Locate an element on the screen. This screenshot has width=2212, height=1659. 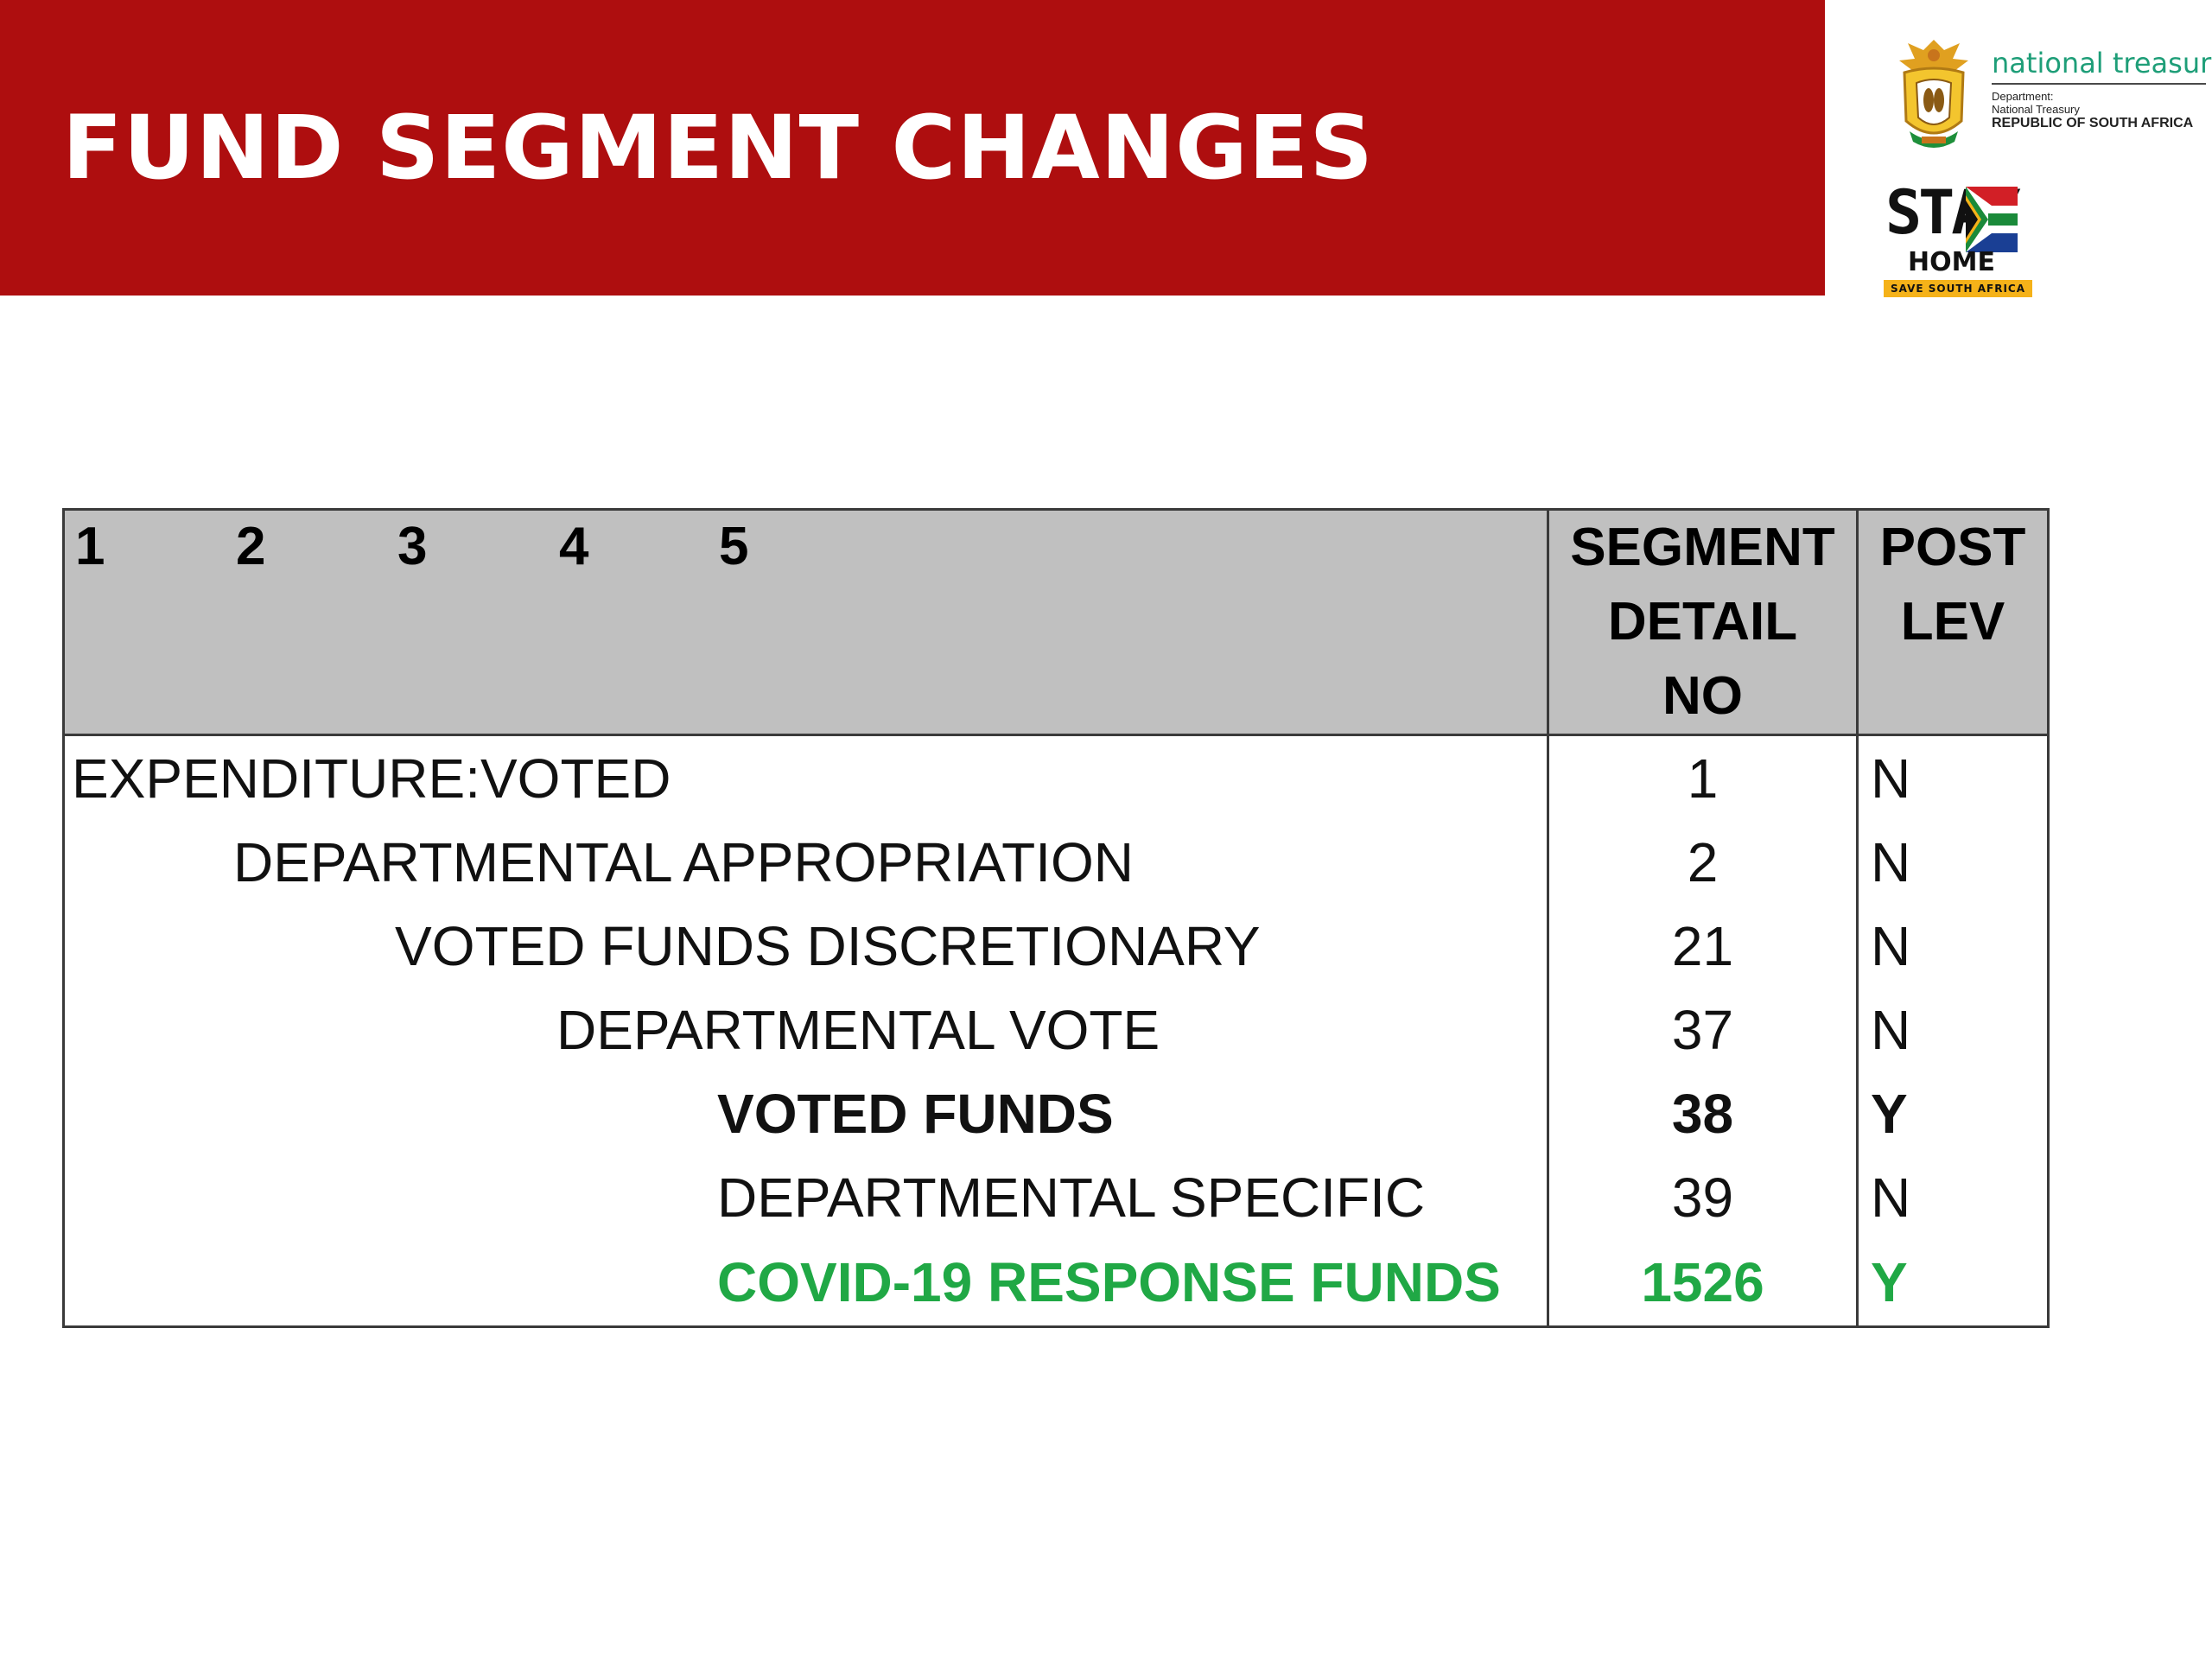
segment-number: 1 is located at coordinates (1702, 777).